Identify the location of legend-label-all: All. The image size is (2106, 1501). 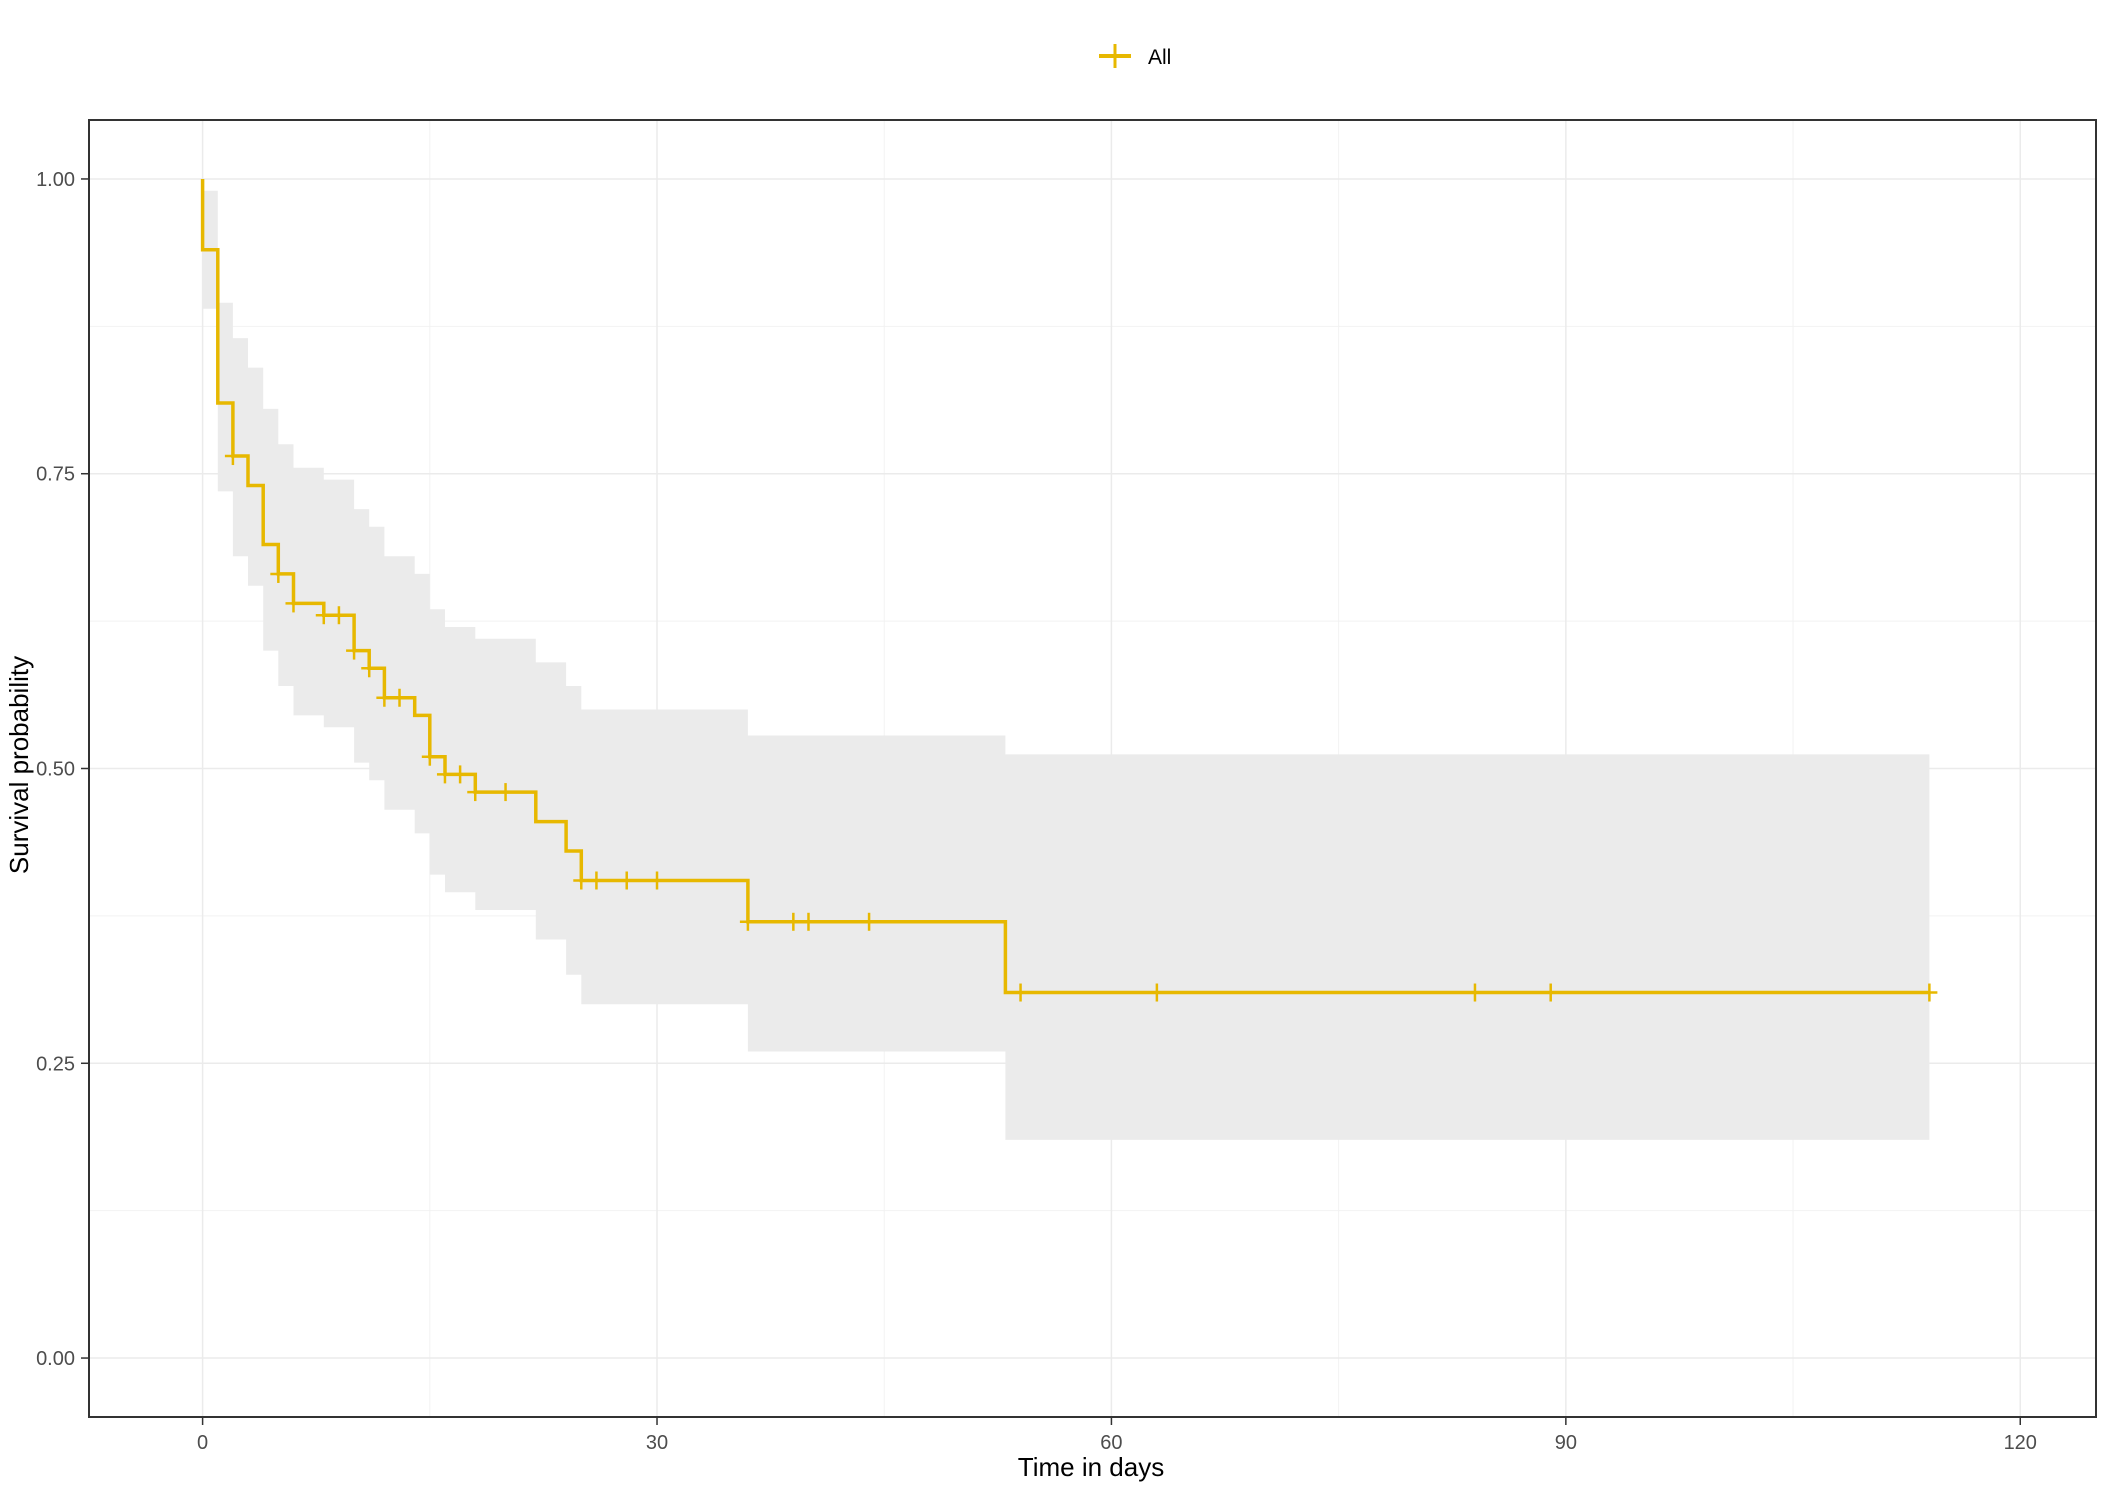
(1159, 57).